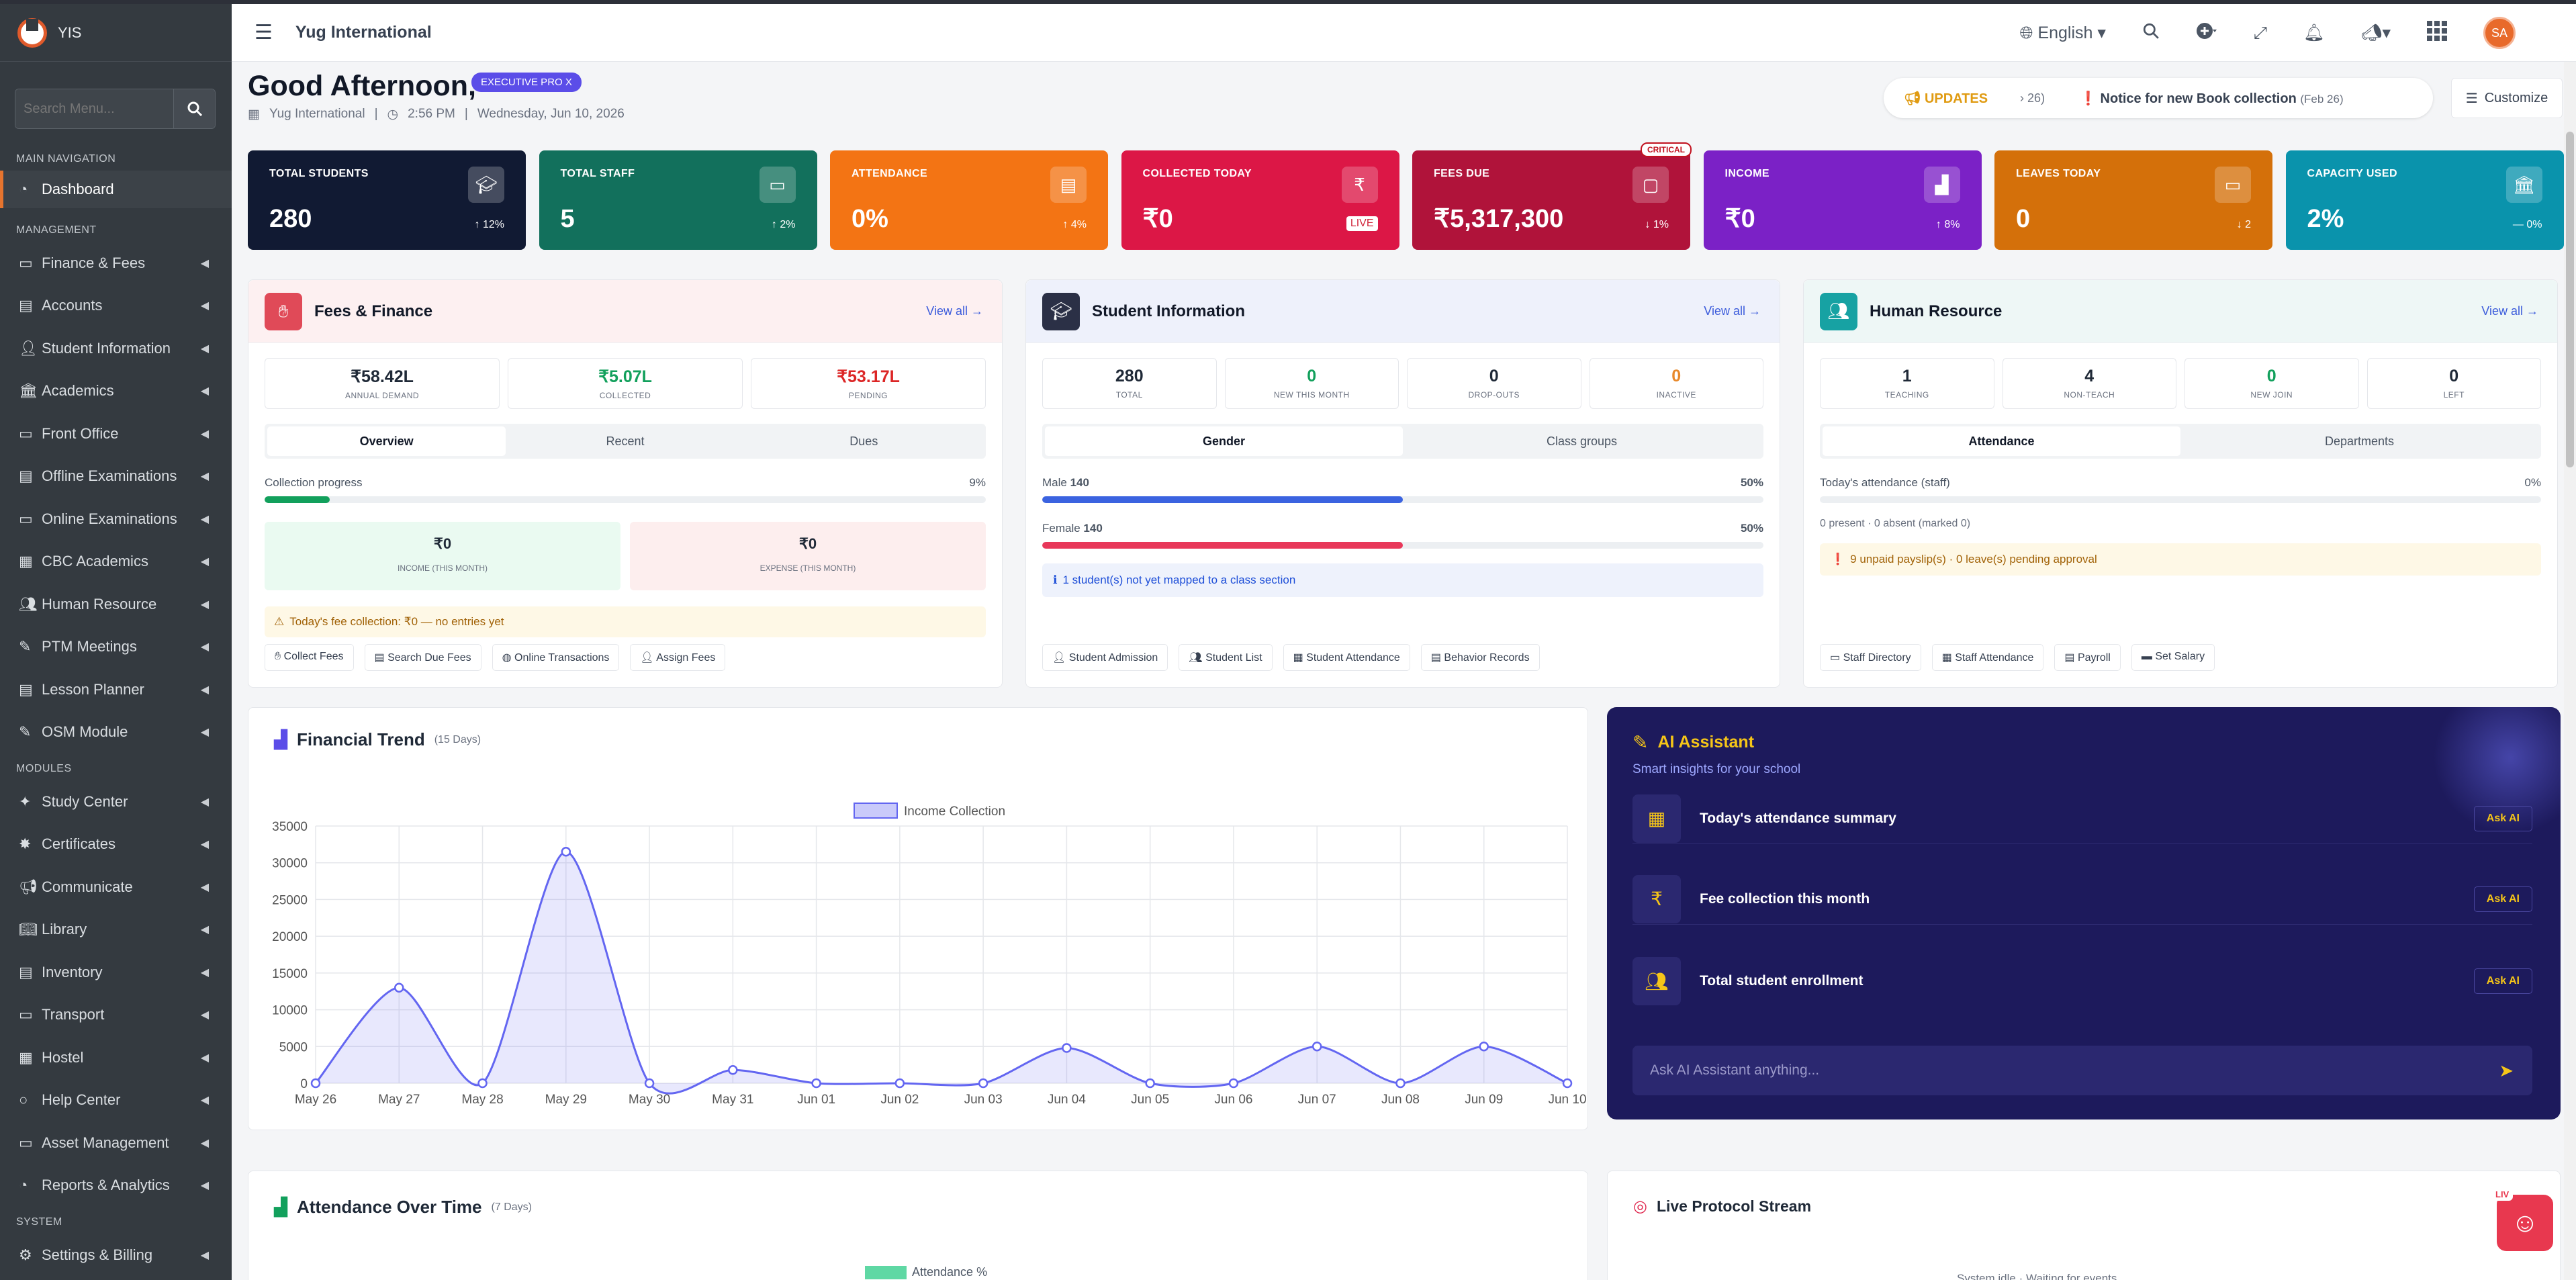 The image size is (2576, 1280). I want to click on metric-label: LEFT, so click(2454, 395).